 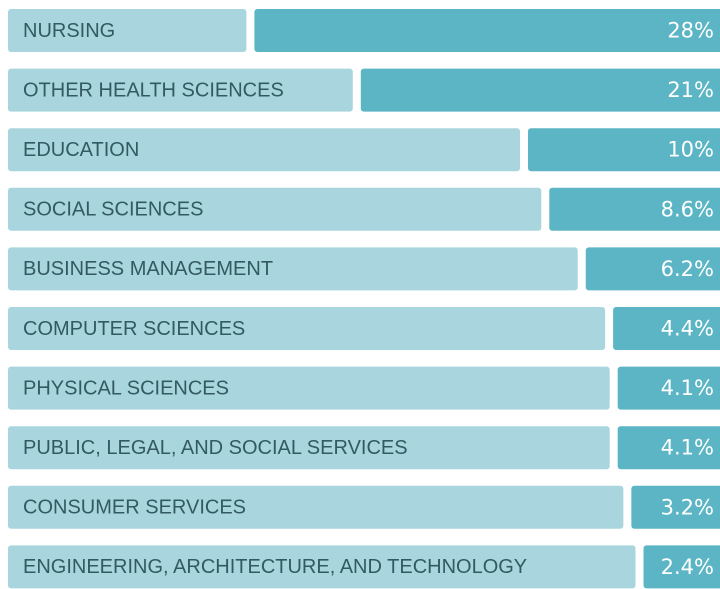 I want to click on value-label: 8.6%, so click(x=687, y=209).